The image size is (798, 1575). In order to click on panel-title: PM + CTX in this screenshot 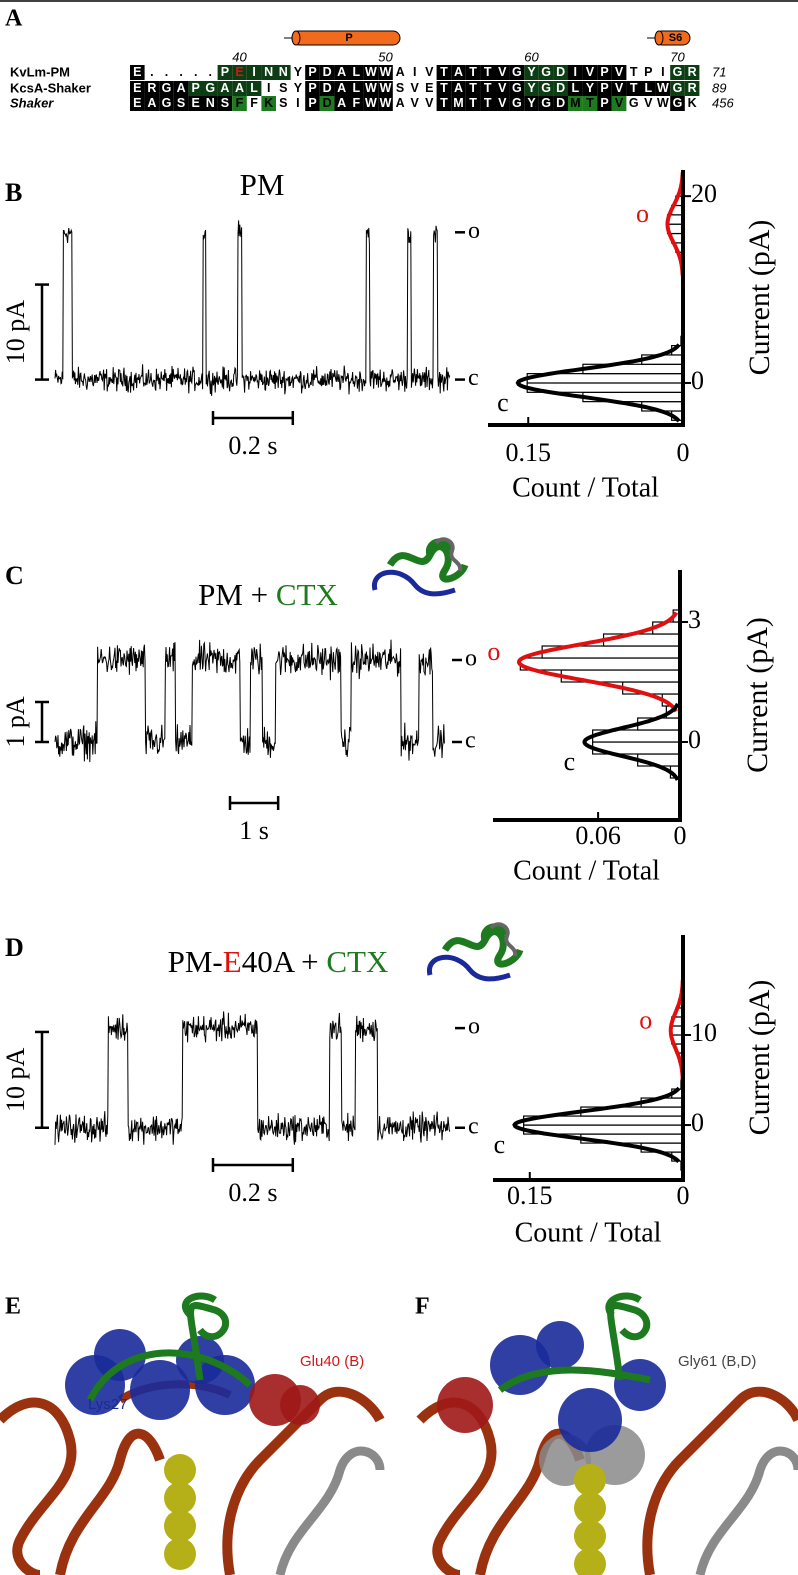, I will do `click(268, 594)`.